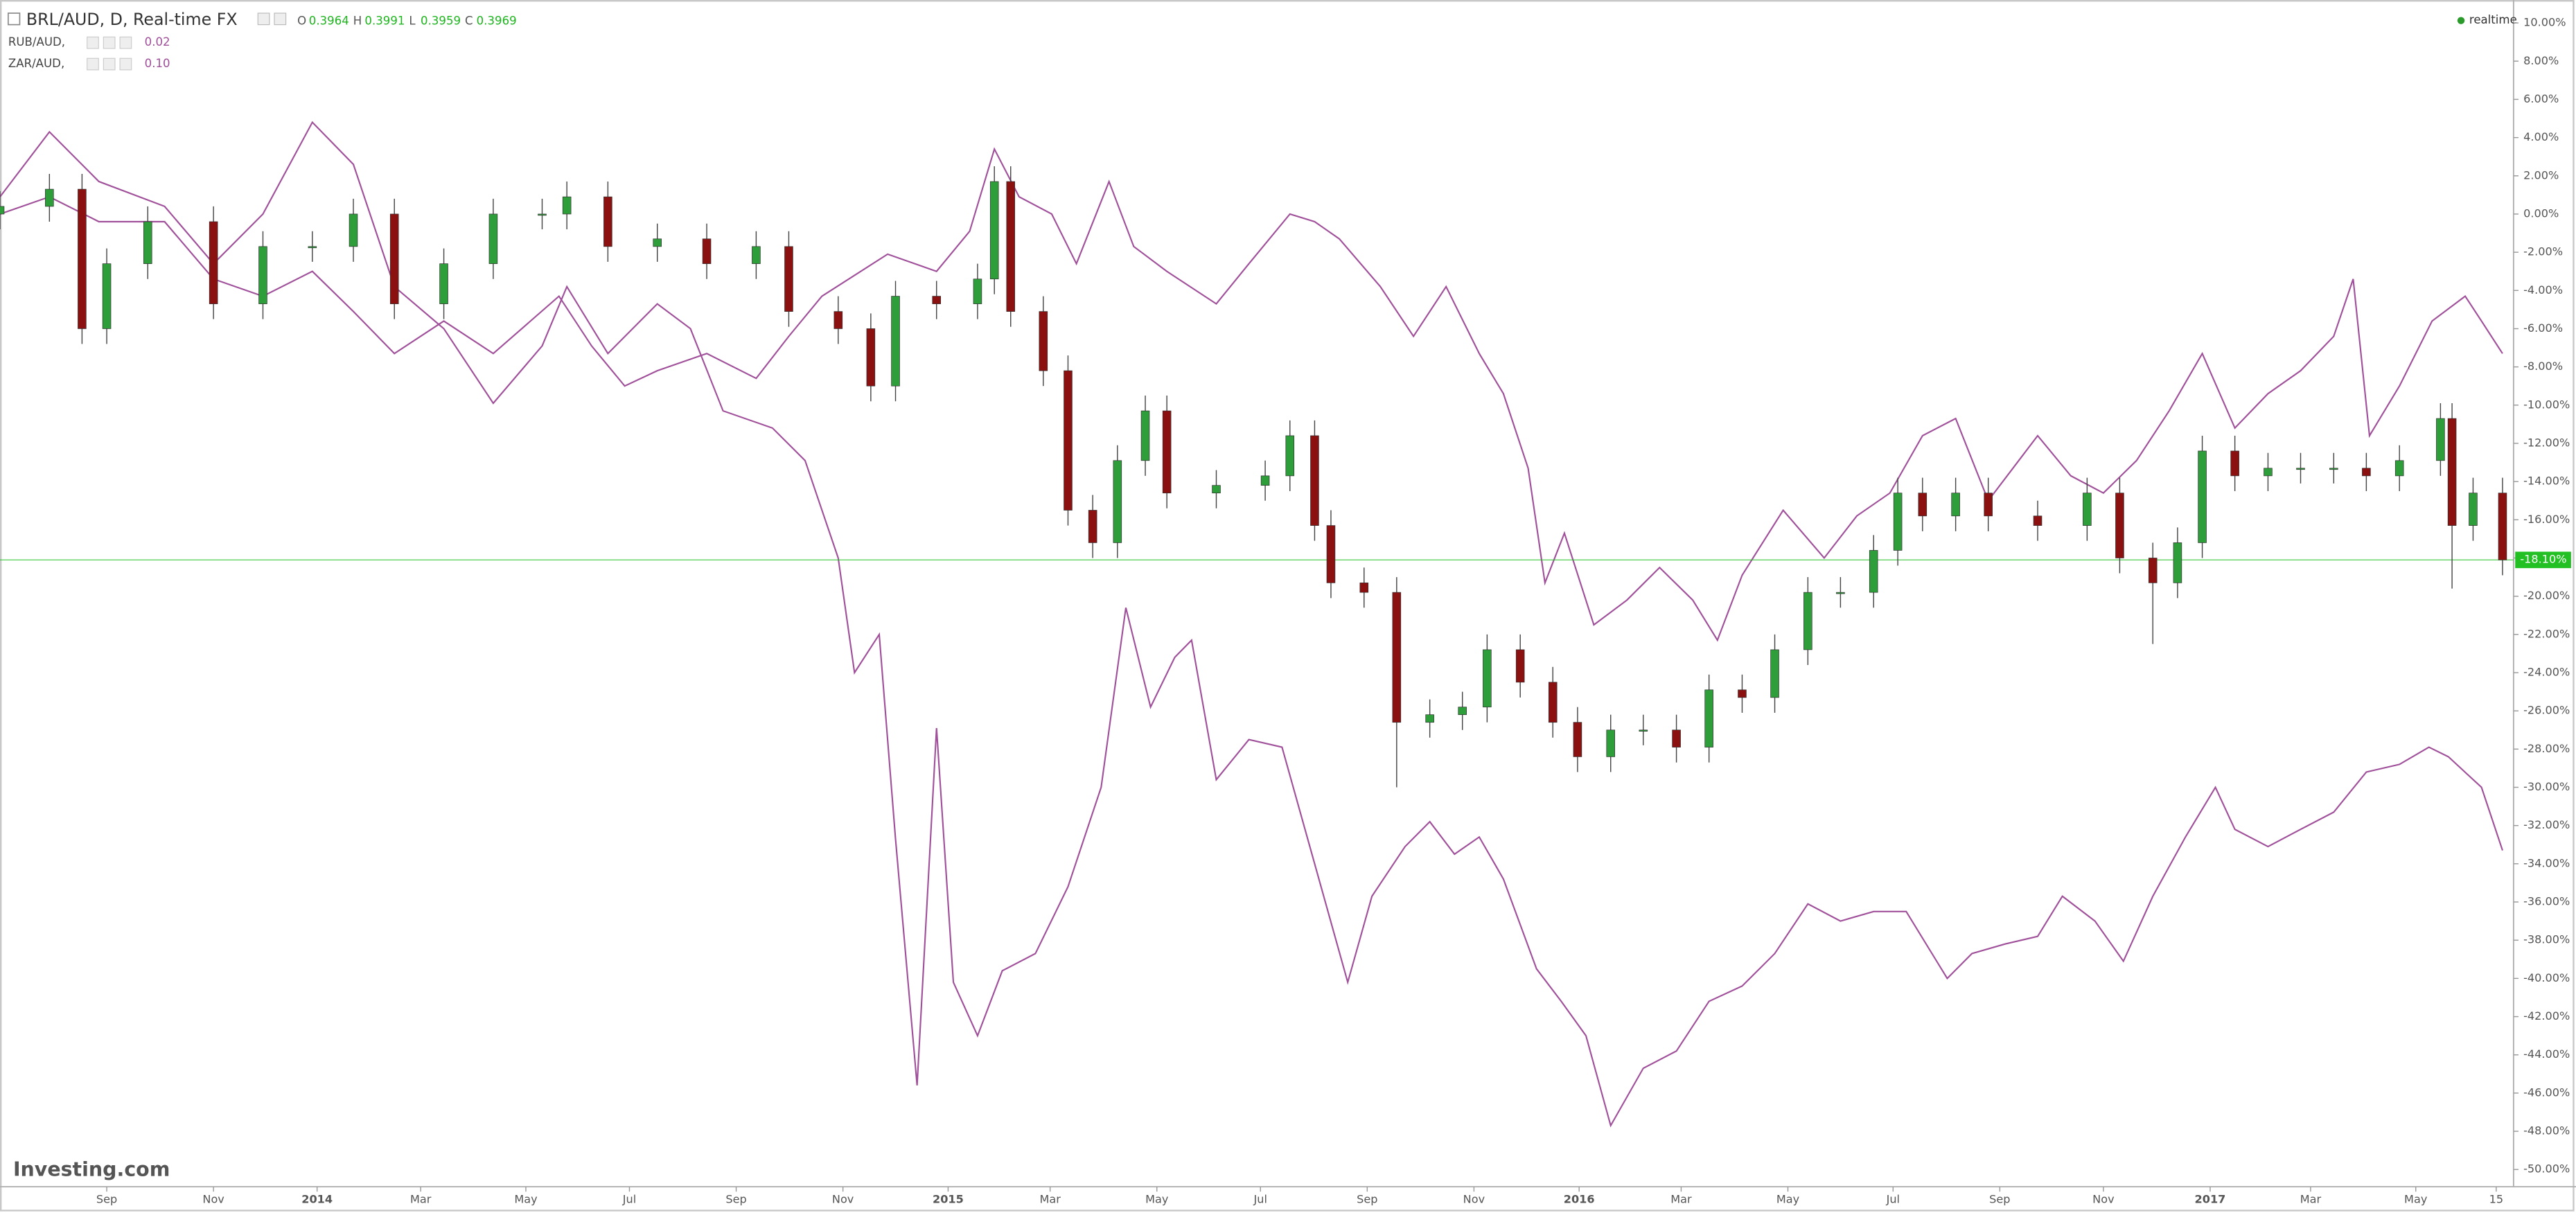 The width and height of the screenshot is (2576, 1213). I want to click on y-tick-label: -32.00%, so click(2546, 825).